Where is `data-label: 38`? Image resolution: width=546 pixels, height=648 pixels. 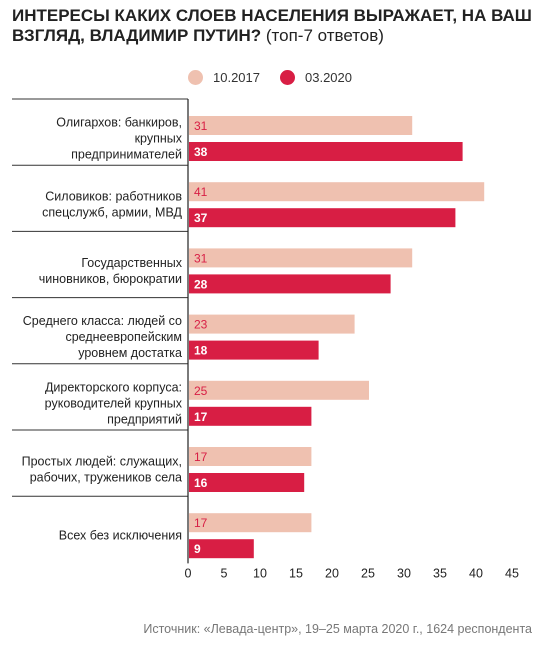
data-label: 38 is located at coordinates (201, 152).